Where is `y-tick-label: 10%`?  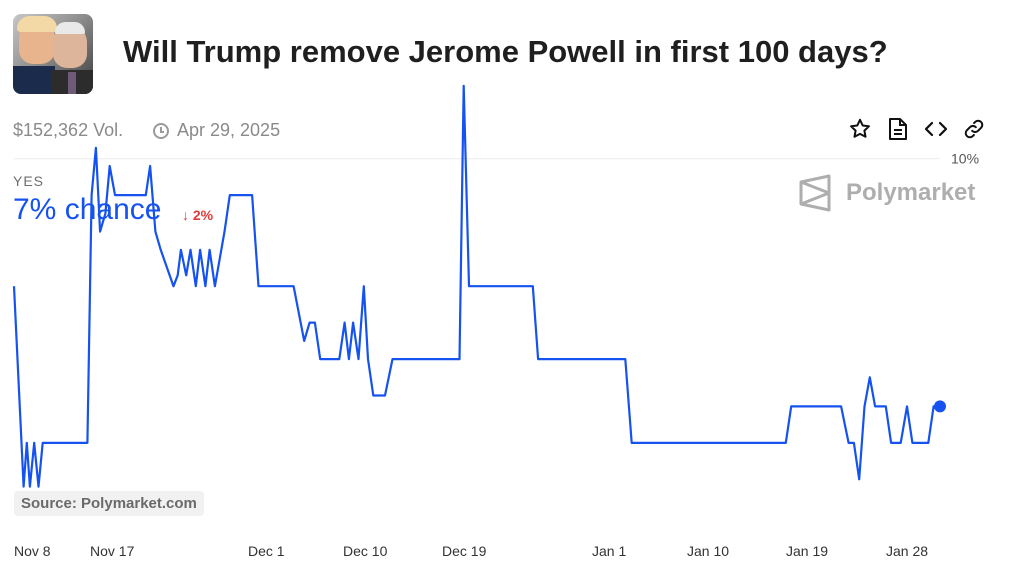 y-tick-label: 10% is located at coordinates (965, 159).